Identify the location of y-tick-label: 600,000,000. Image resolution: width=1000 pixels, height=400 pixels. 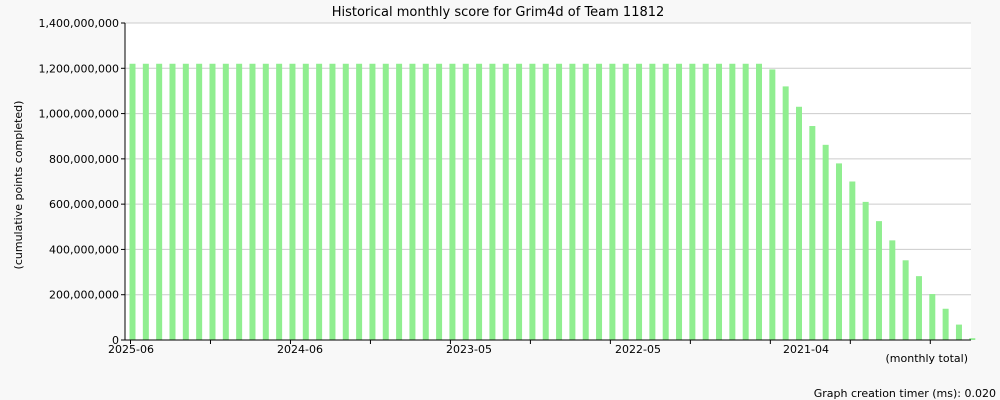
(84, 204).